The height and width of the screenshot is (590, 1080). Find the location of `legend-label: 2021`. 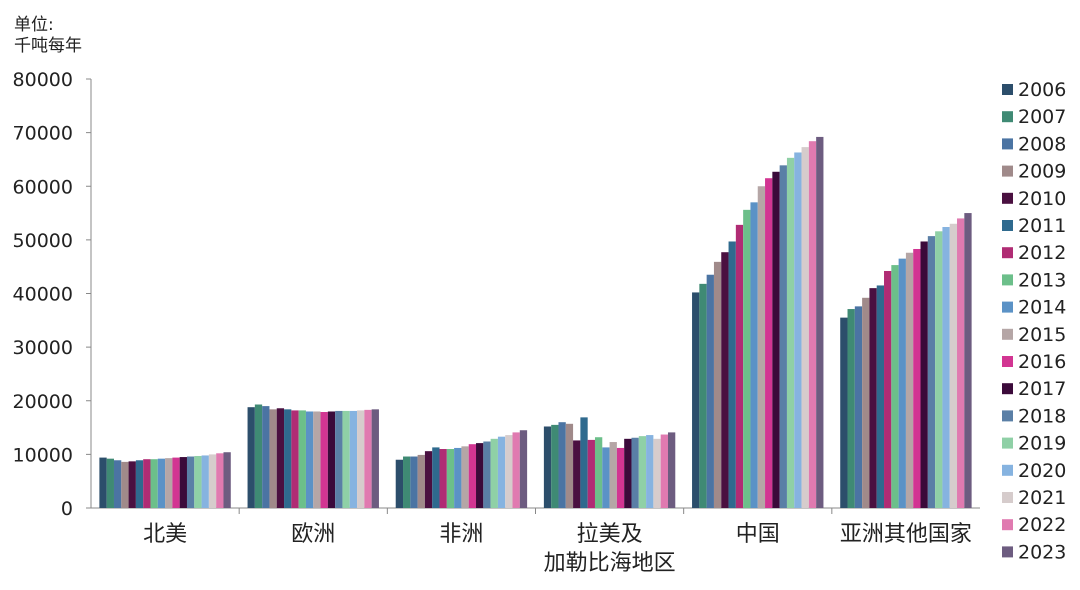

legend-label: 2021 is located at coordinates (1042, 498).